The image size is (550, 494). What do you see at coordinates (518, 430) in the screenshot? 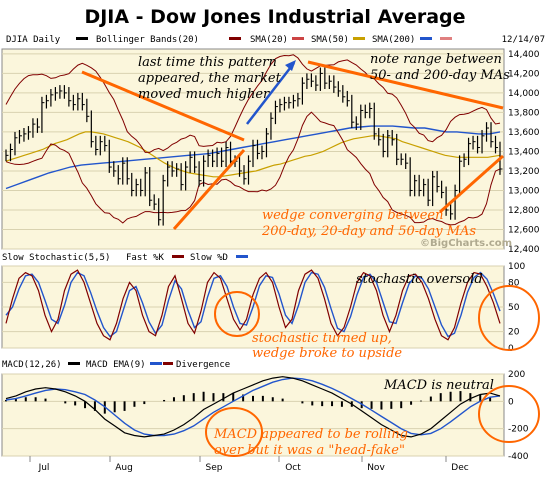
I see `macd-tick-label-1: -200` at bounding box center [518, 430].